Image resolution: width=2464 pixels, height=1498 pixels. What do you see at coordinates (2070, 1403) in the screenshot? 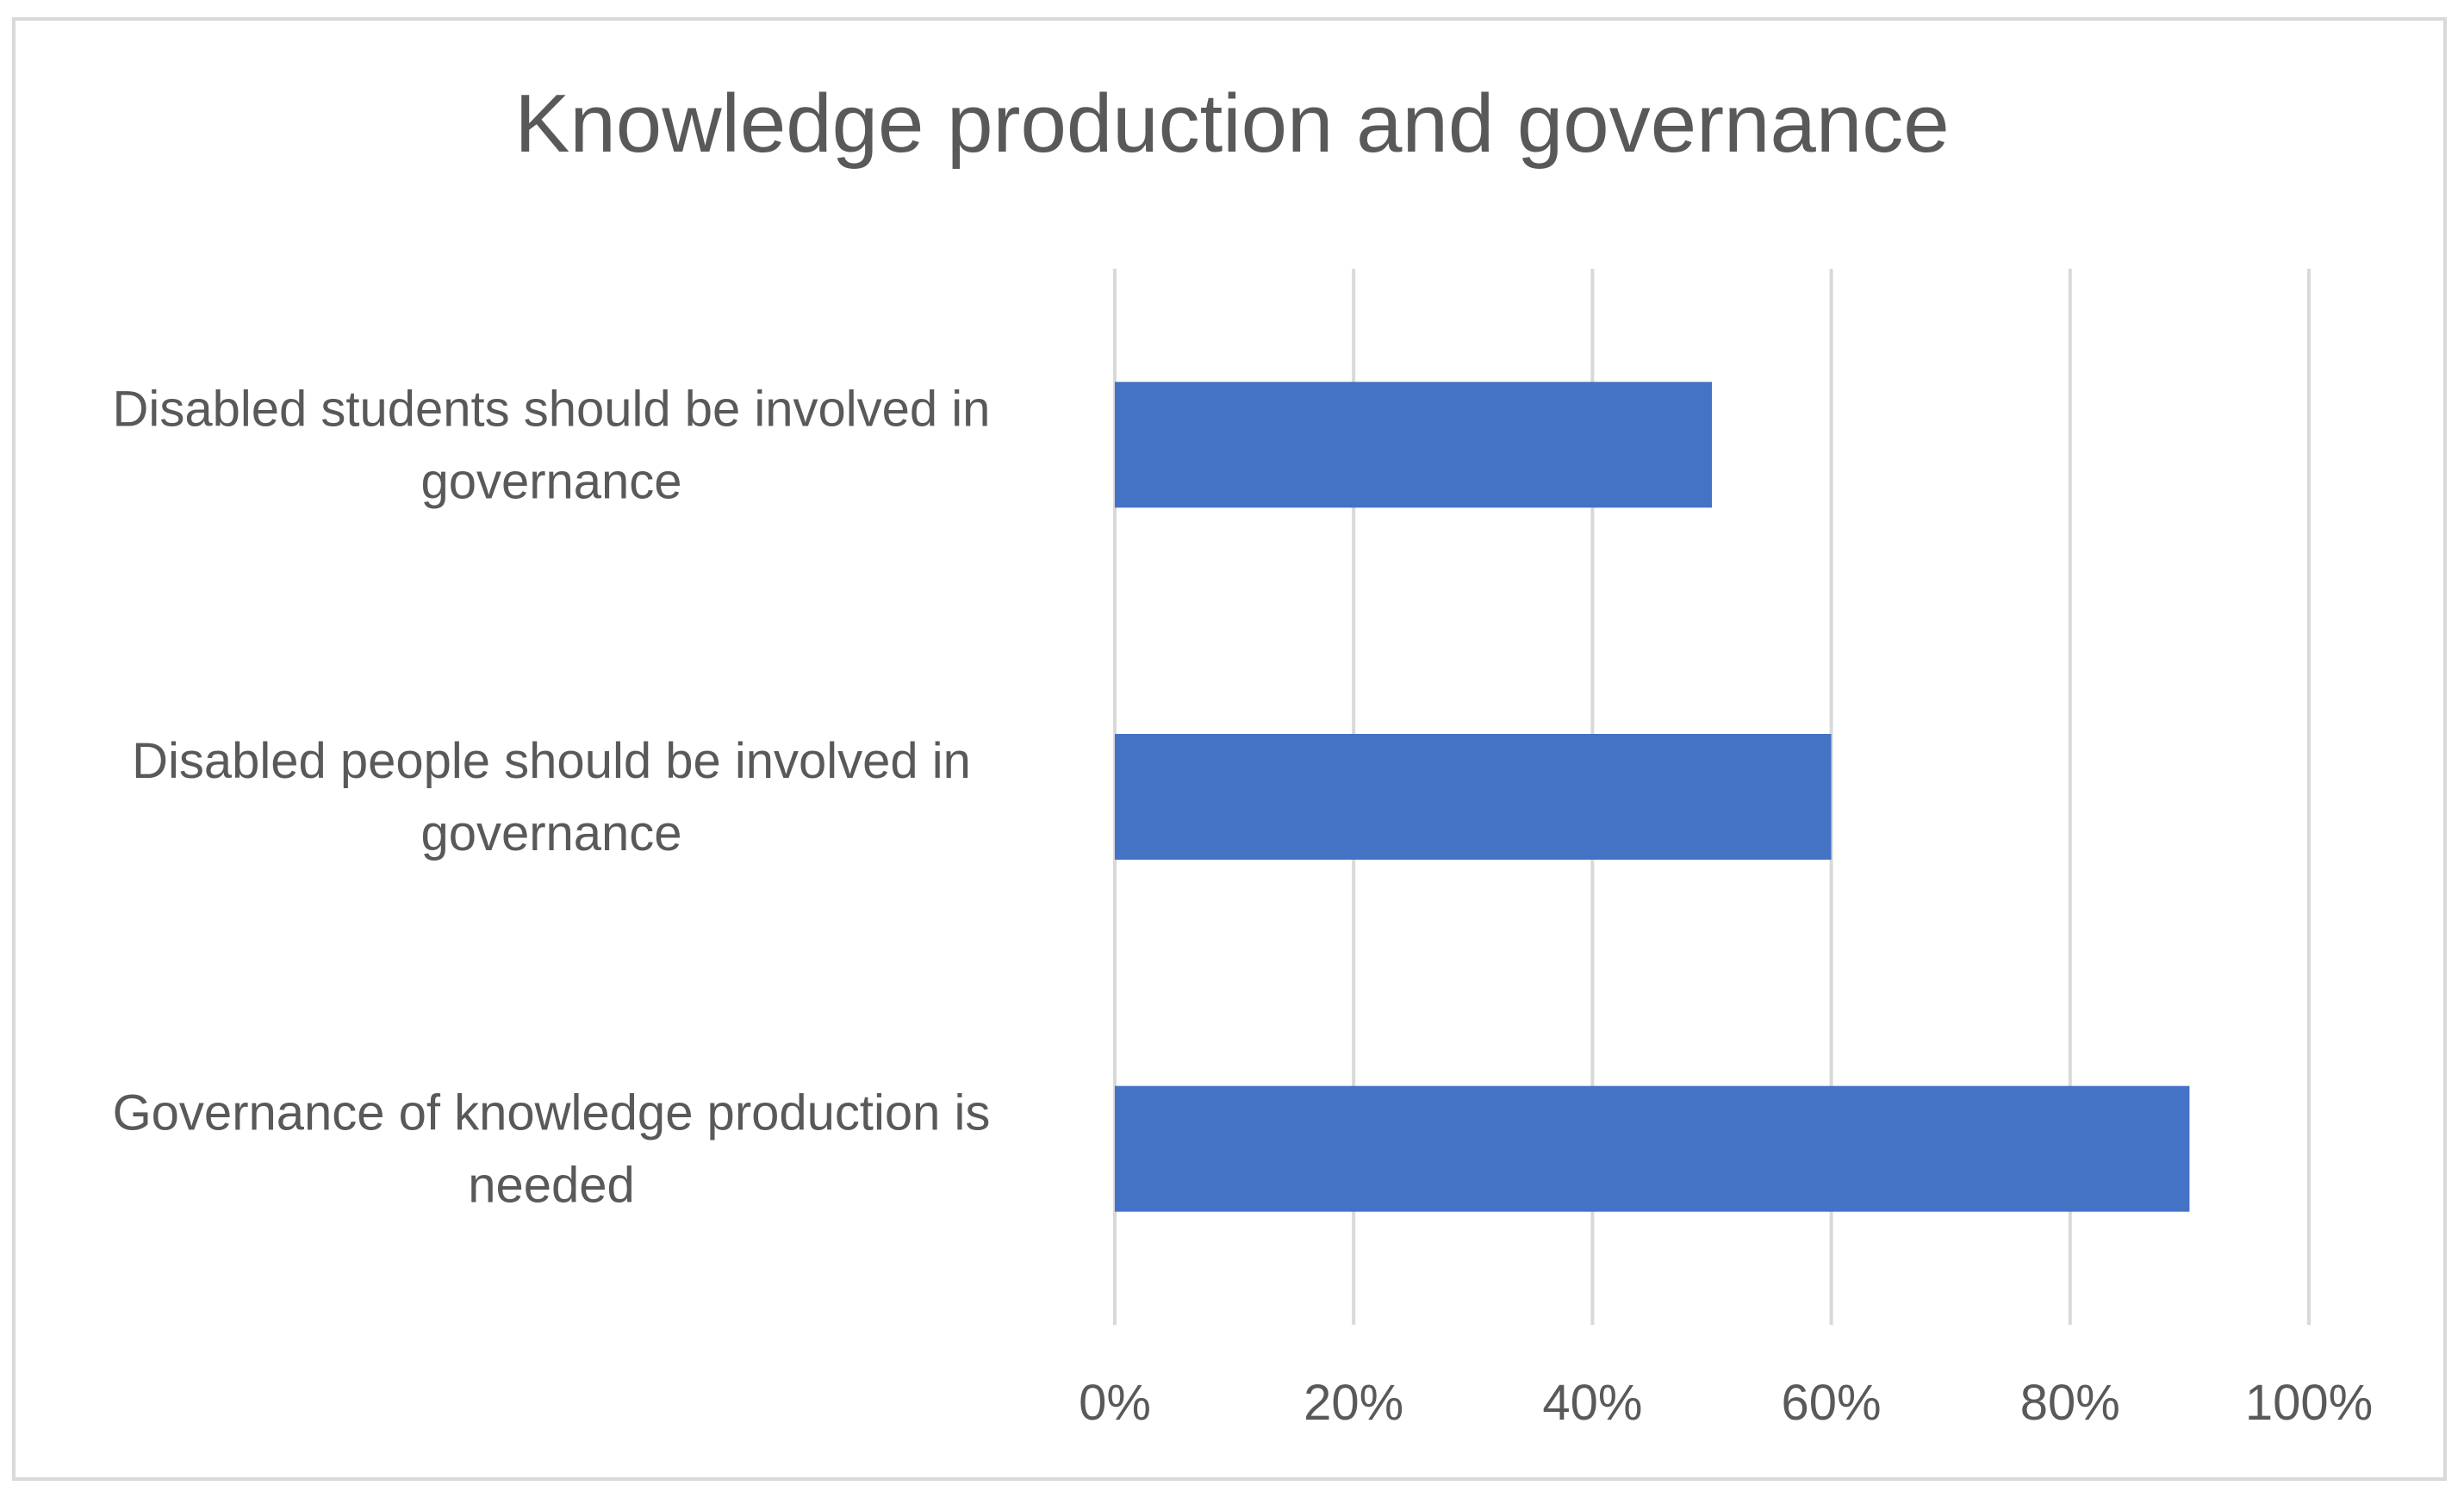
I see `x-tick-label: 80%` at bounding box center [2070, 1403].